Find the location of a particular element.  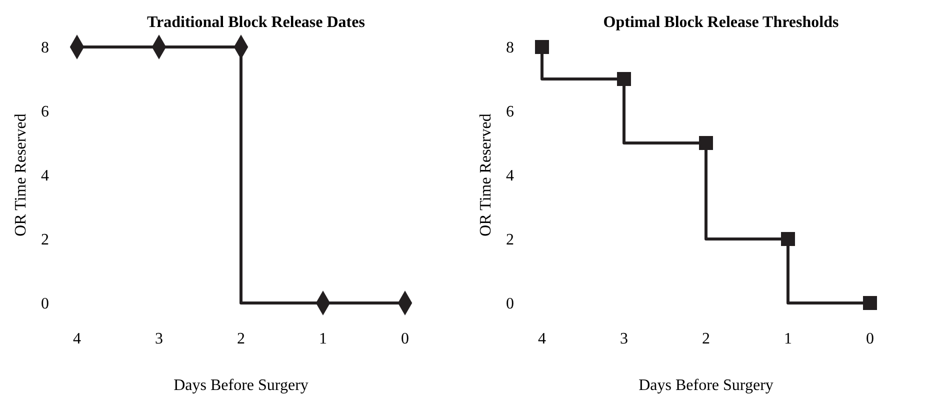

chart-title: Optimal Block Release Thresholds is located at coordinates (721, 22).